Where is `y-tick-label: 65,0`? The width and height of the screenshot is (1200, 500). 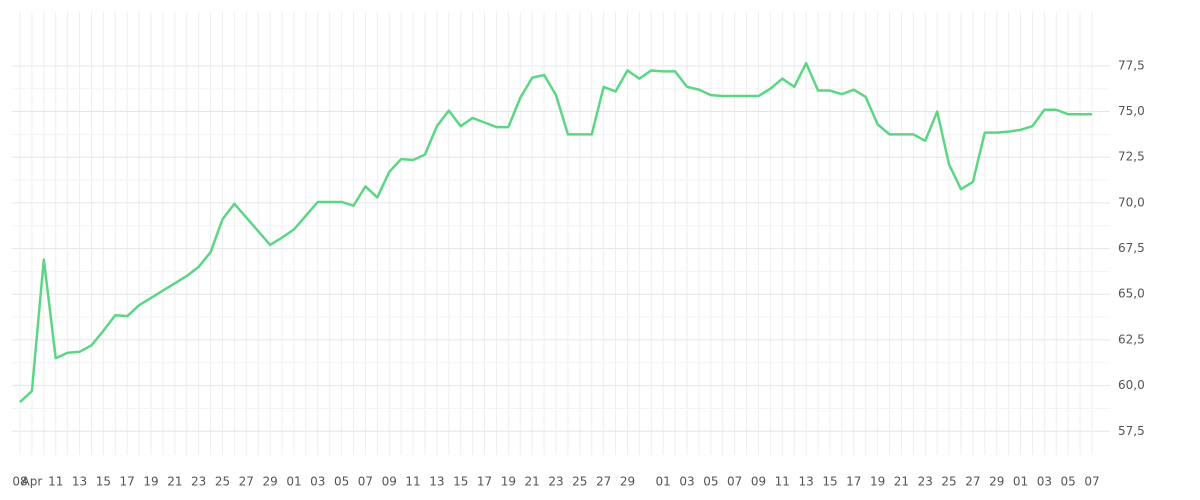
y-tick-label: 65,0 is located at coordinates (1131, 294).